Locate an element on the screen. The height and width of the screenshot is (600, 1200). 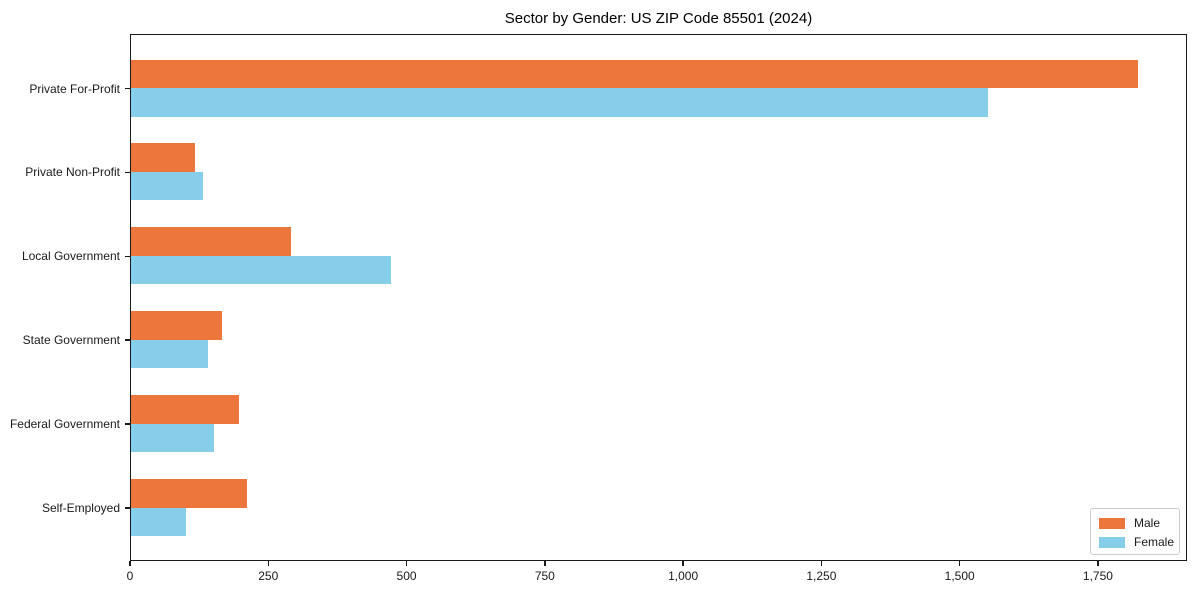
x-axis-tick-label: 1,500 is located at coordinates (959, 576).